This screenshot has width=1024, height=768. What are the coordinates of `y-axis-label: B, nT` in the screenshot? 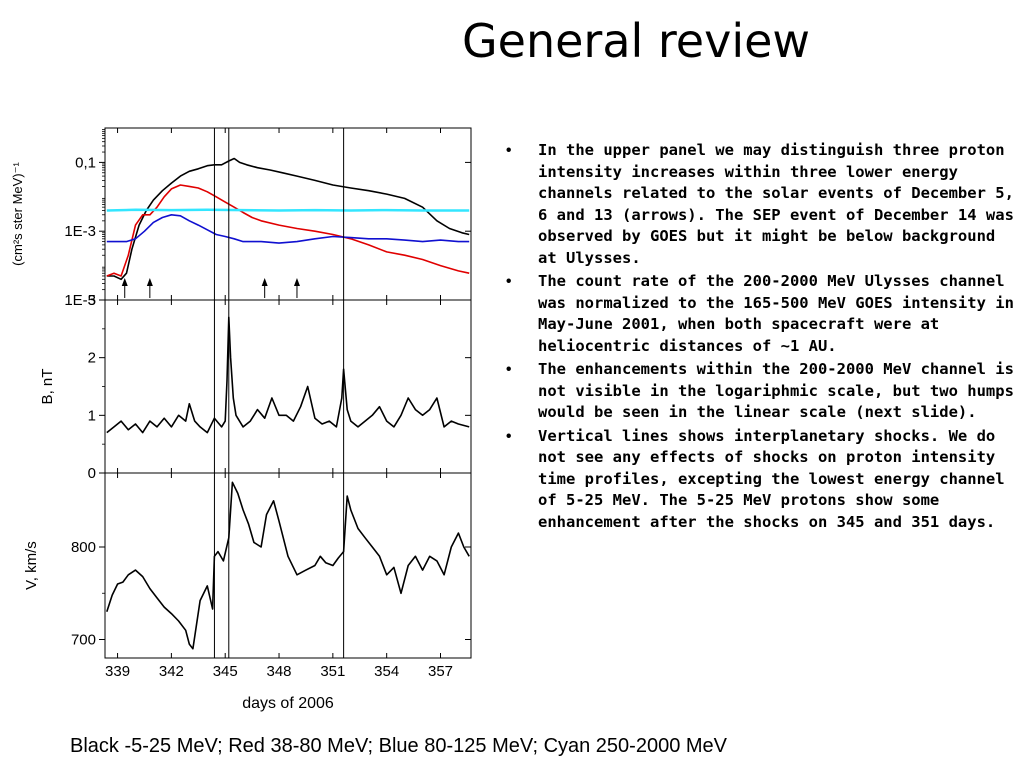 It's located at (47, 387).